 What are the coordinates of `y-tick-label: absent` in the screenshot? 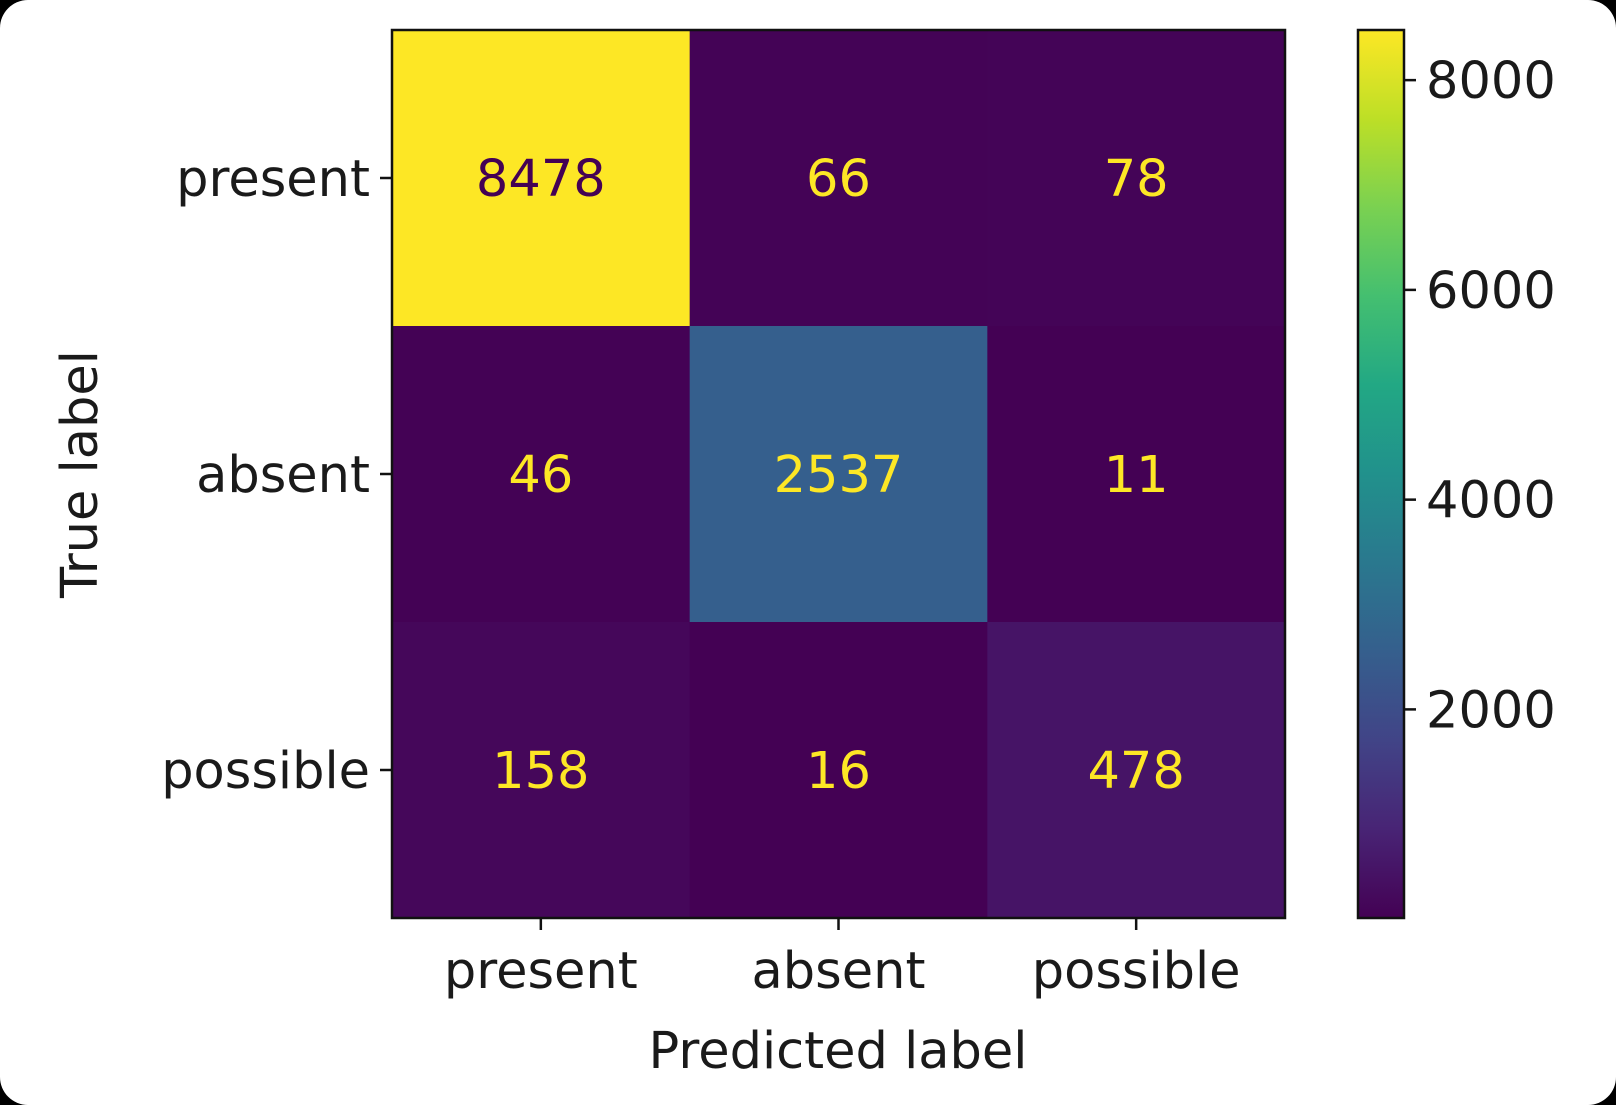 It's located at (283, 475).